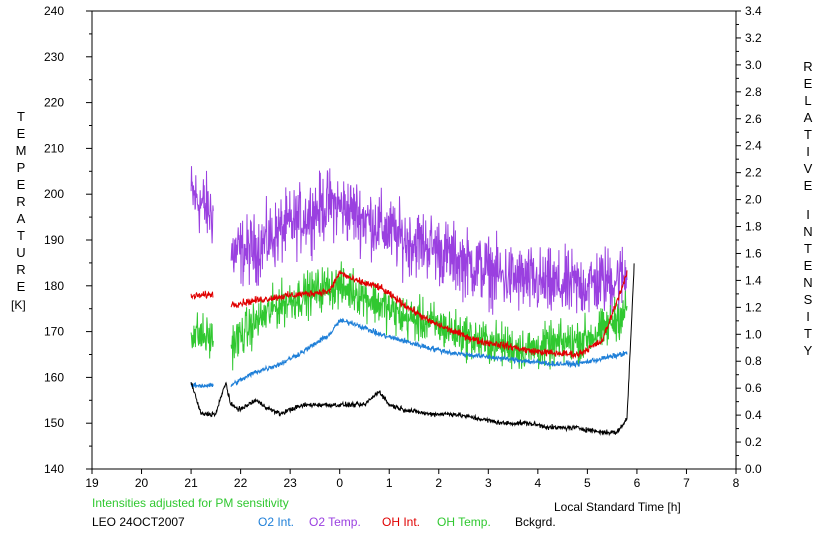 Image resolution: width=828 pixels, height=535 pixels. What do you see at coordinates (753, 415) in the screenshot?
I see `y-right-tick-label: 0.4` at bounding box center [753, 415].